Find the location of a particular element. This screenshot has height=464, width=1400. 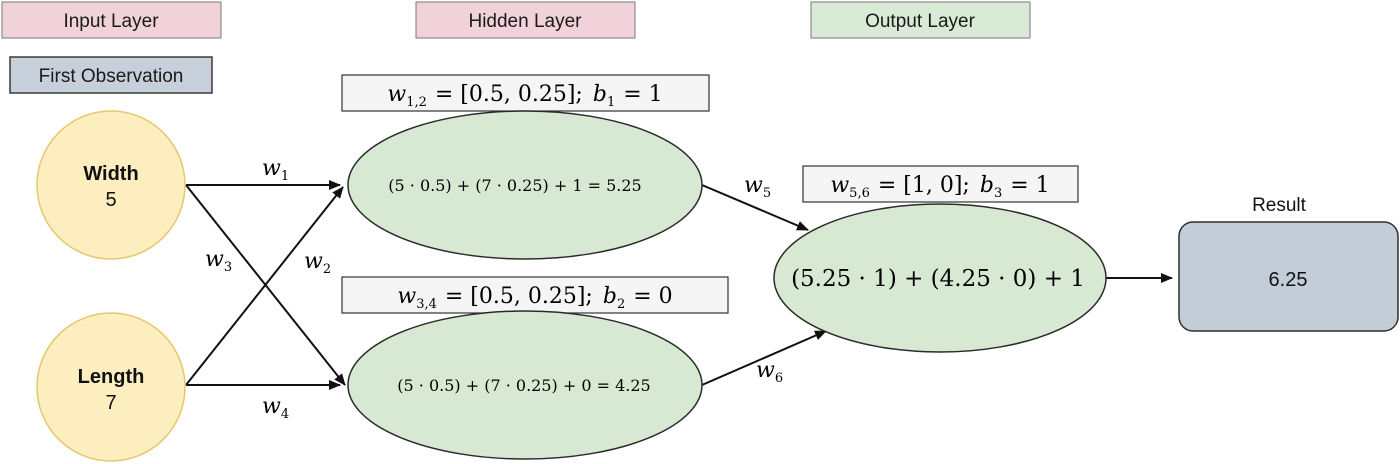

hidden-layer-label: Hidden Layer is located at coordinates (525, 20).